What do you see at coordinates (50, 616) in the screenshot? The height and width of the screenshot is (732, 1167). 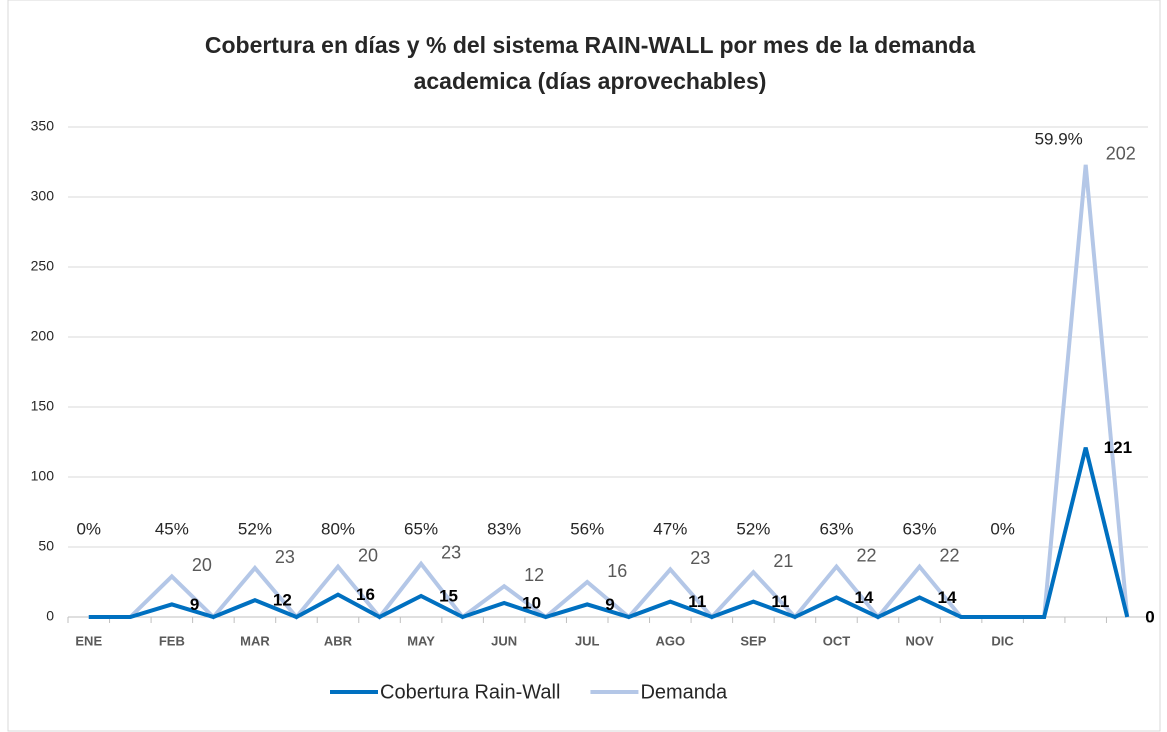 I see `y-tick-label: 0` at bounding box center [50, 616].